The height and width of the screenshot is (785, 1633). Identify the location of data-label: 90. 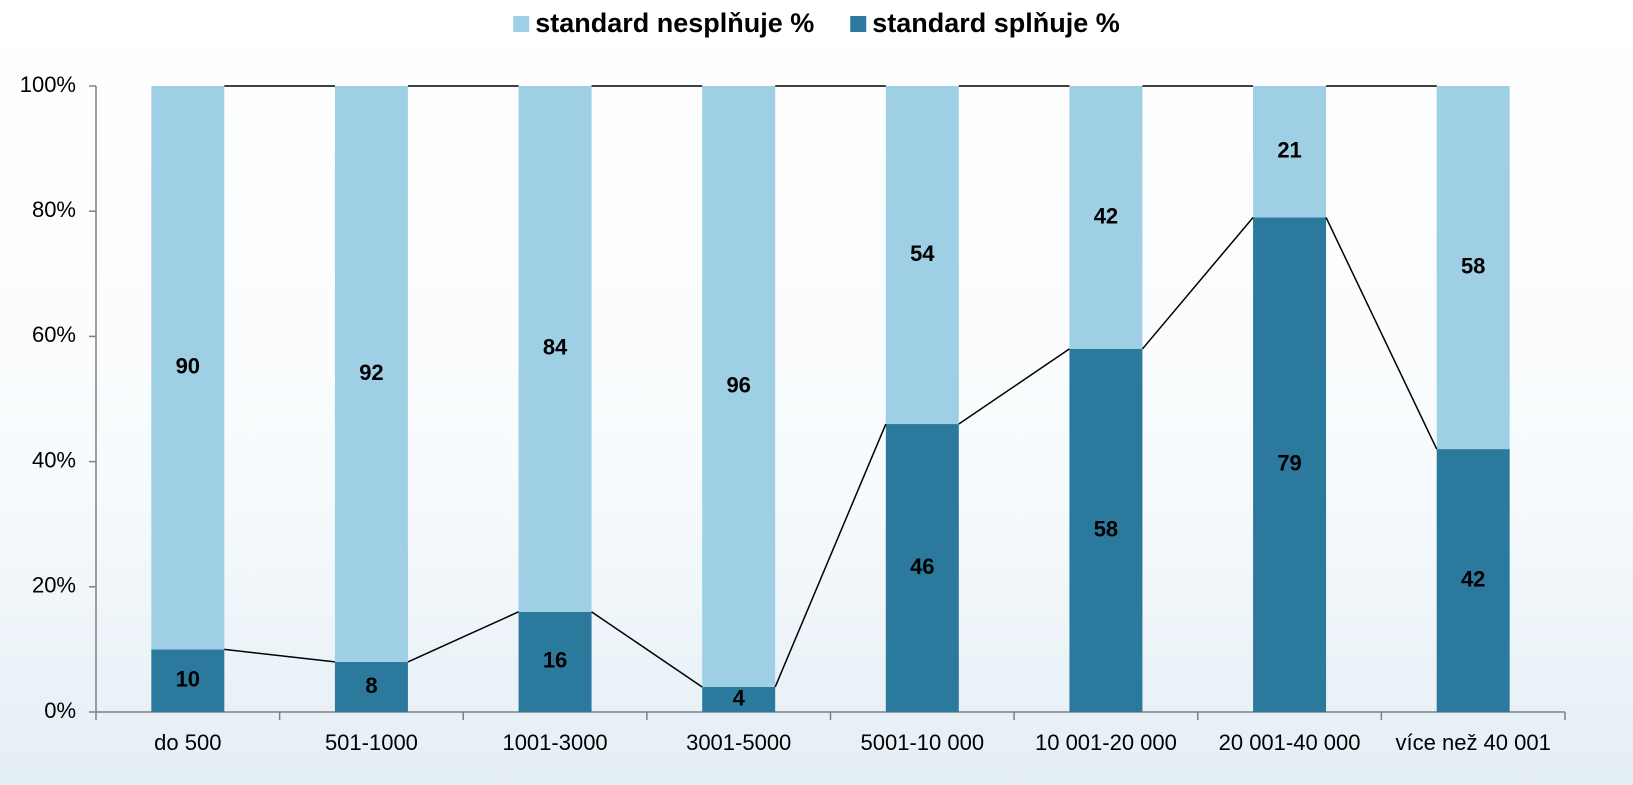
(188, 366).